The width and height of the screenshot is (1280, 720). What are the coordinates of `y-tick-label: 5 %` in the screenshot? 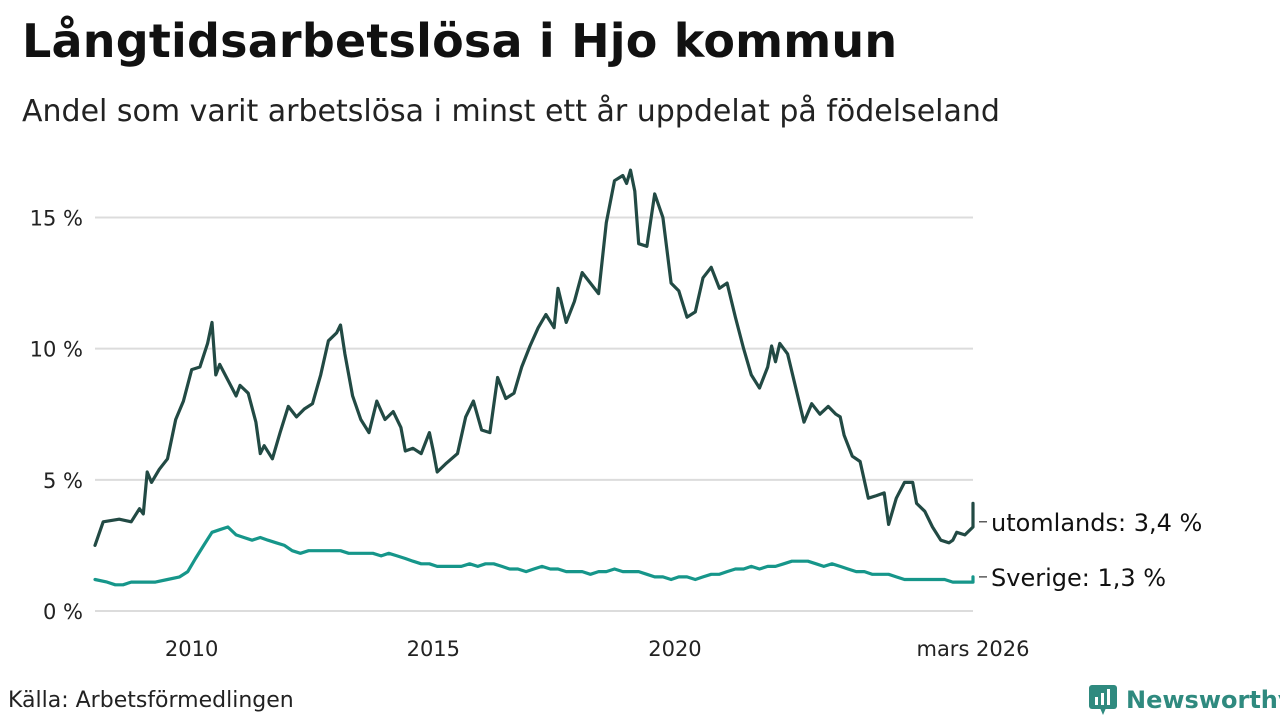 It's located at (63, 481).